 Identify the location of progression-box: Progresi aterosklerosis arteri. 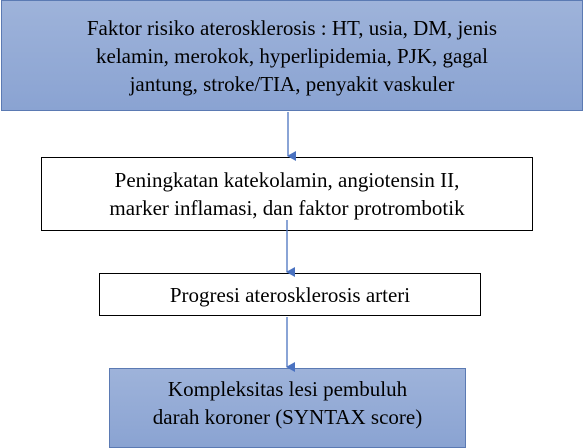
(290, 294).